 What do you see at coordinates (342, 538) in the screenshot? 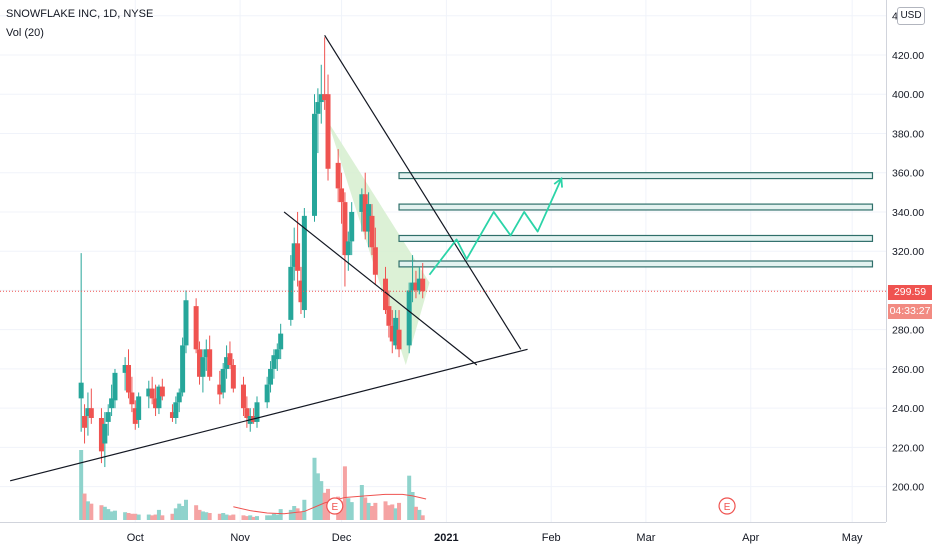
I see `time-tick-label: Dec` at bounding box center [342, 538].